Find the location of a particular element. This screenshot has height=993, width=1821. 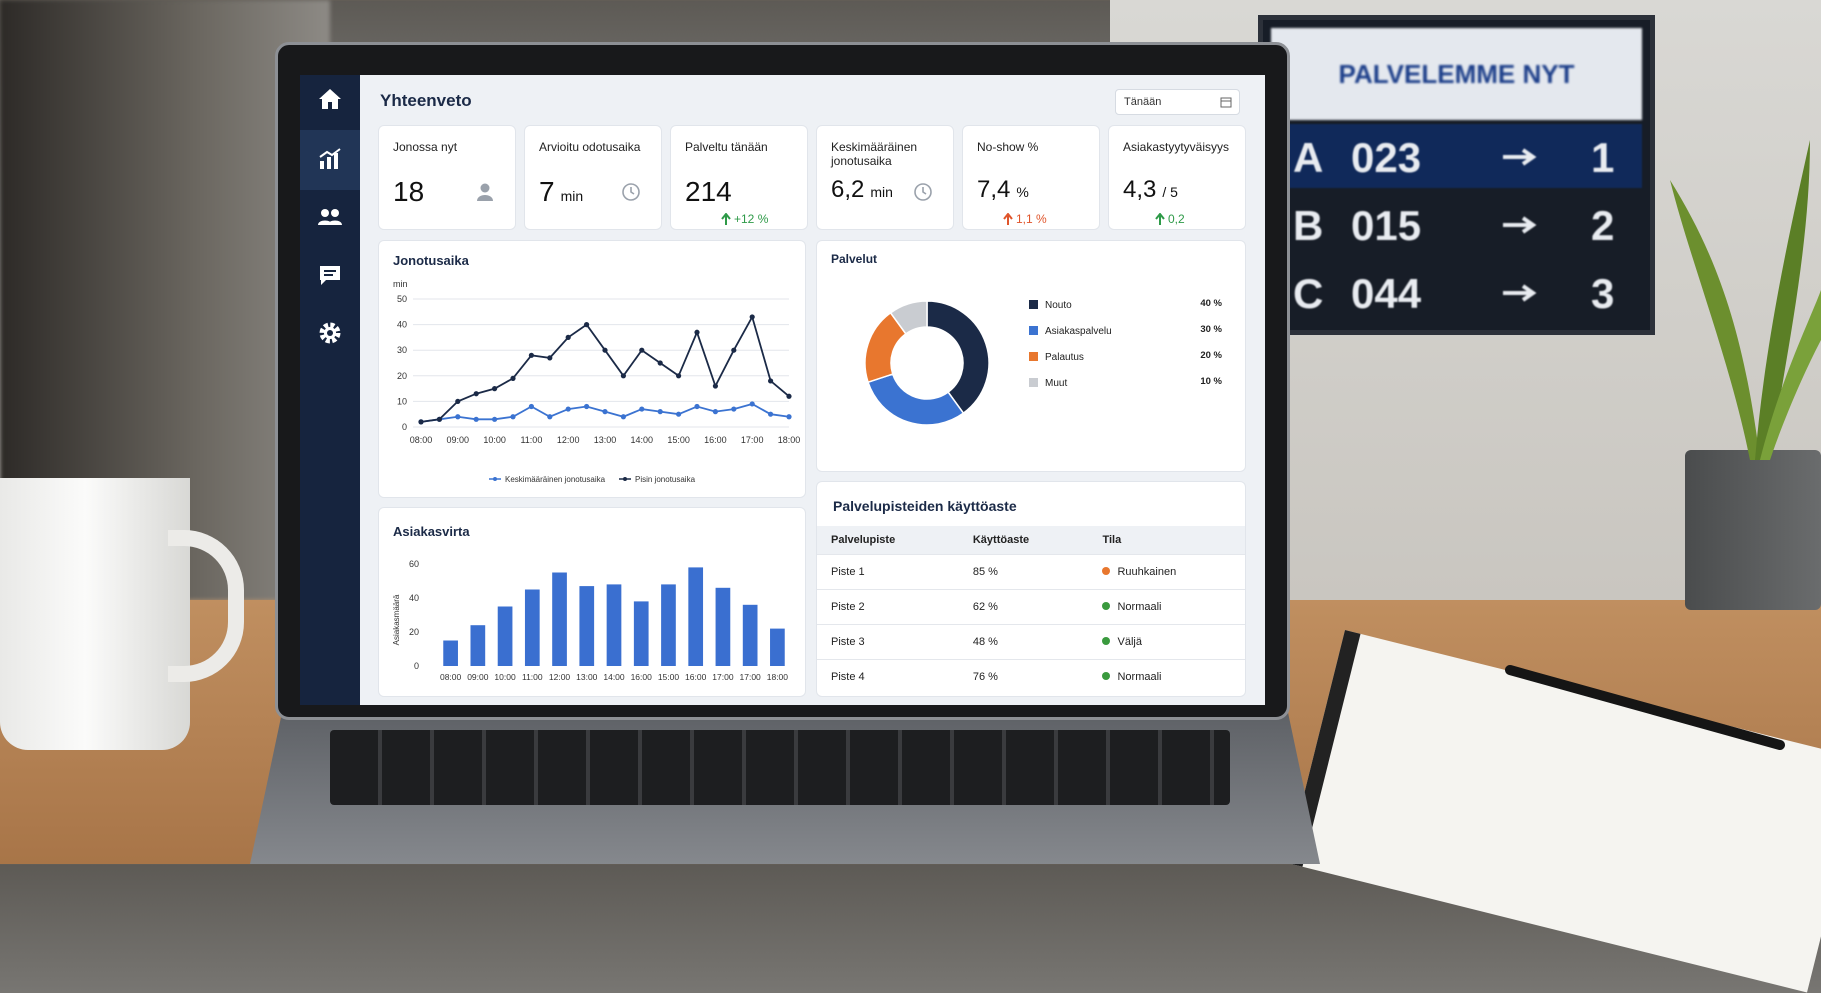

board-row: B 015 2 is located at coordinates (1456, 224).